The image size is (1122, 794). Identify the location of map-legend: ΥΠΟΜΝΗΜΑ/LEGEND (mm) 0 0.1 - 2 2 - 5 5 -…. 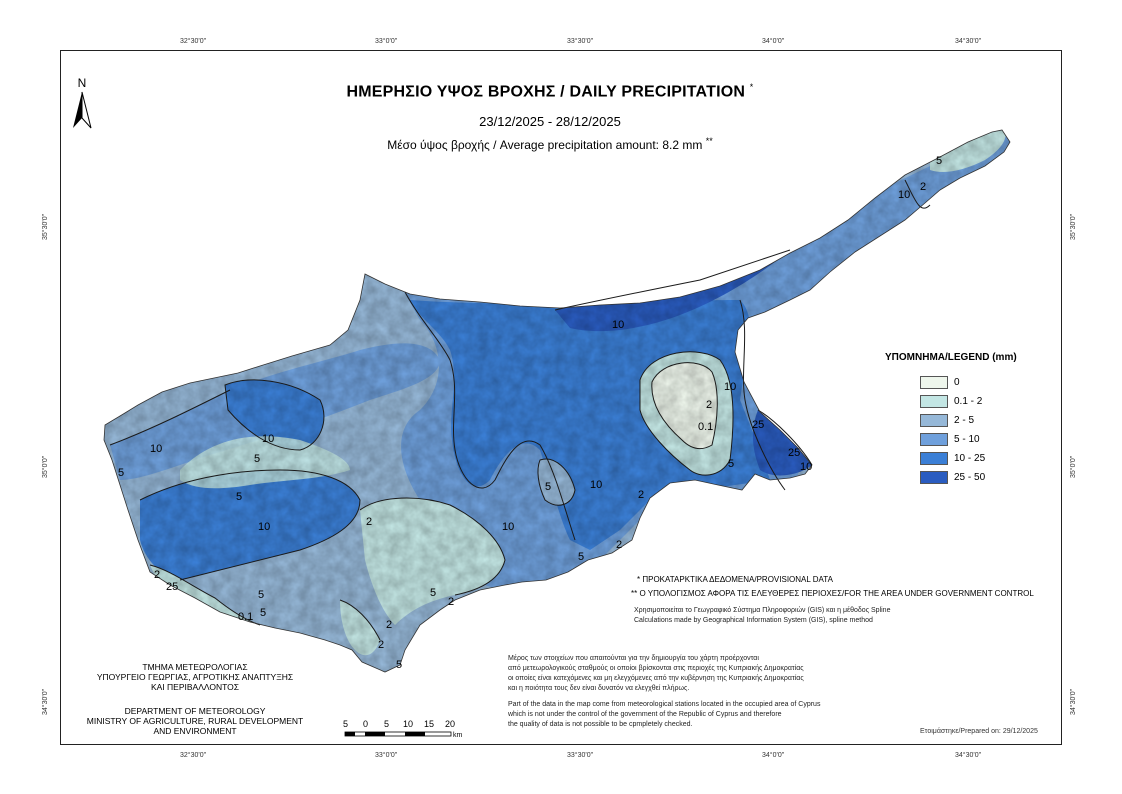
(970, 419).